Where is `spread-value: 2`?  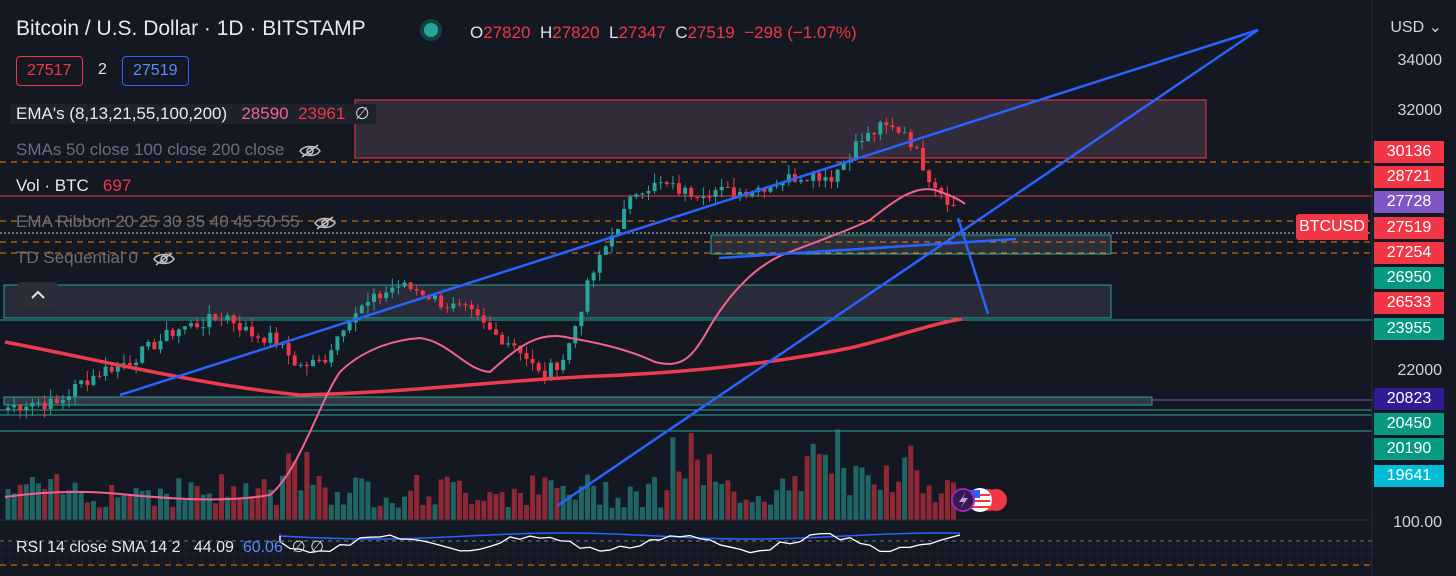 spread-value: 2 is located at coordinates (102, 69).